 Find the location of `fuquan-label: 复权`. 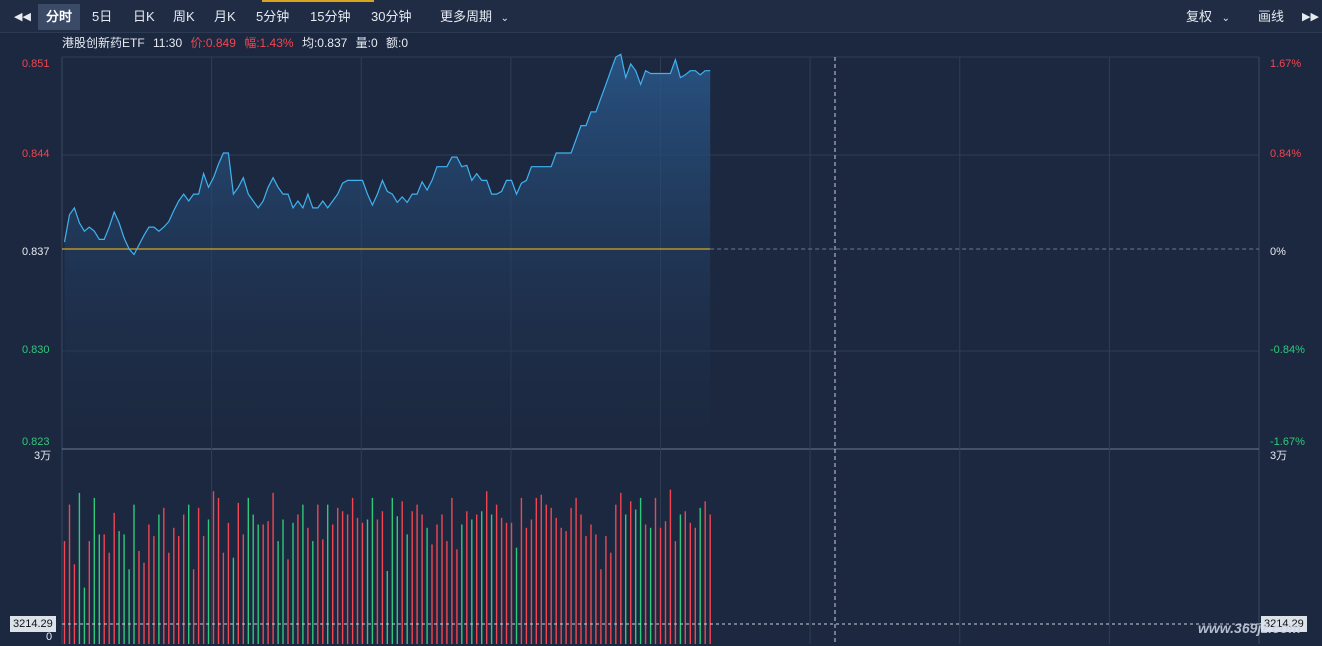

fuquan-label: 复权 is located at coordinates (1199, 16).